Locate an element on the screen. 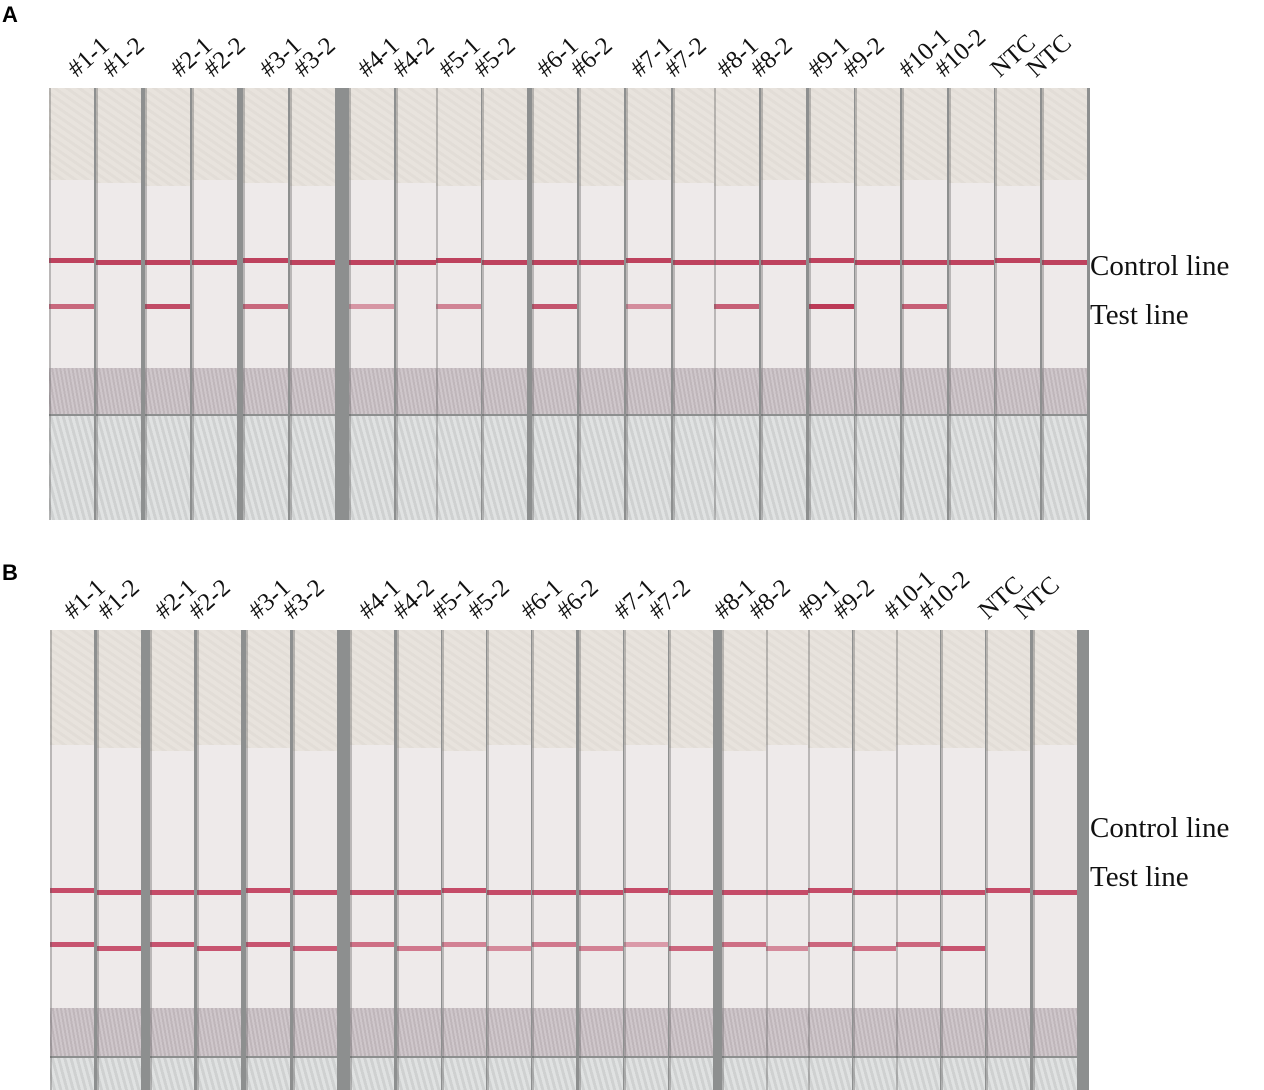 The width and height of the screenshot is (1264, 1090). lane-label: #7-2 is located at coordinates (669, 599).